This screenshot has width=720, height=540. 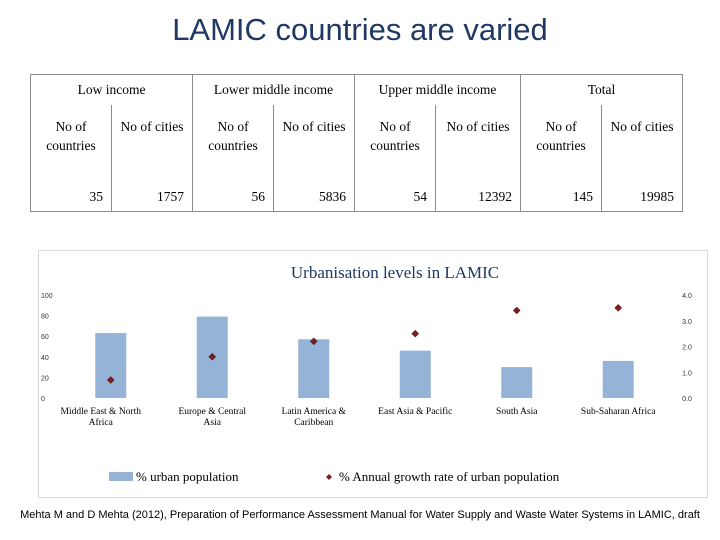 I want to click on value-cell: 56, so click(x=233, y=200).